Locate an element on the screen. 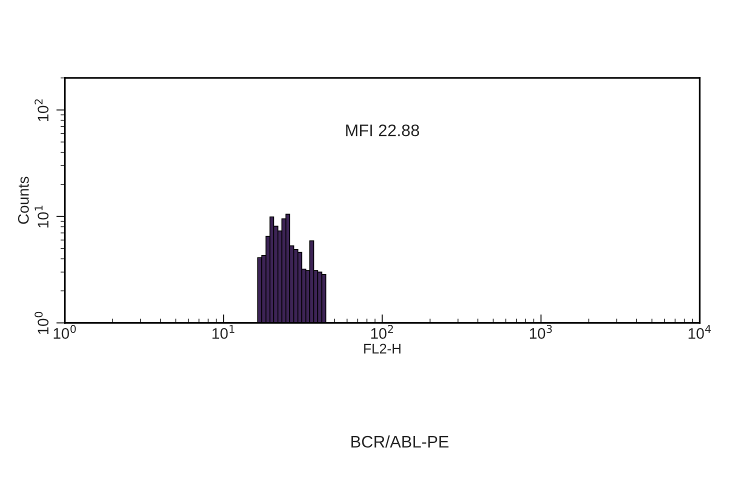 The width and height of the screenshot is (754, 487). x-tick-label: 10$^{1}$ is located at coordinates (223, 332).